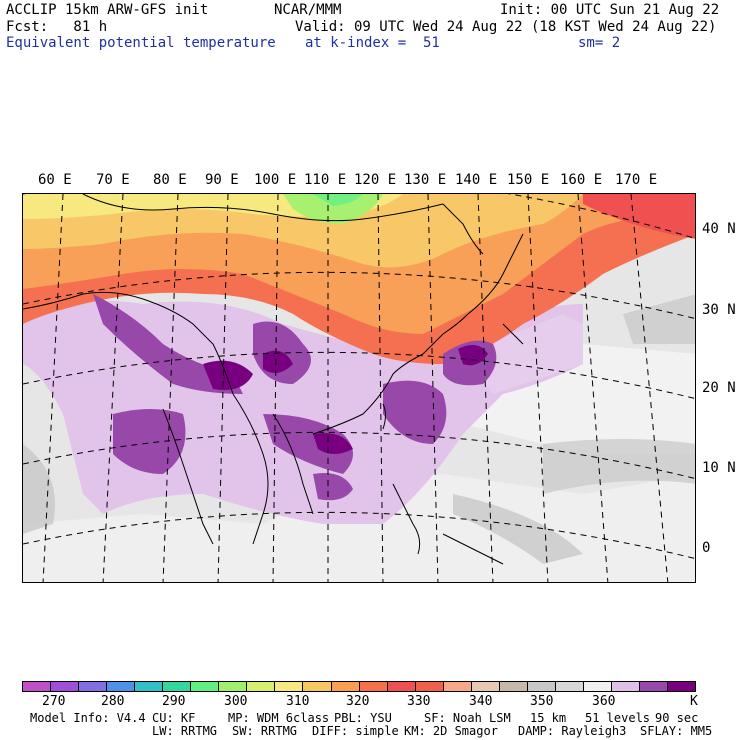 The image size is (740, 740). I want to click on lat-label: 0, so click(706, 548).